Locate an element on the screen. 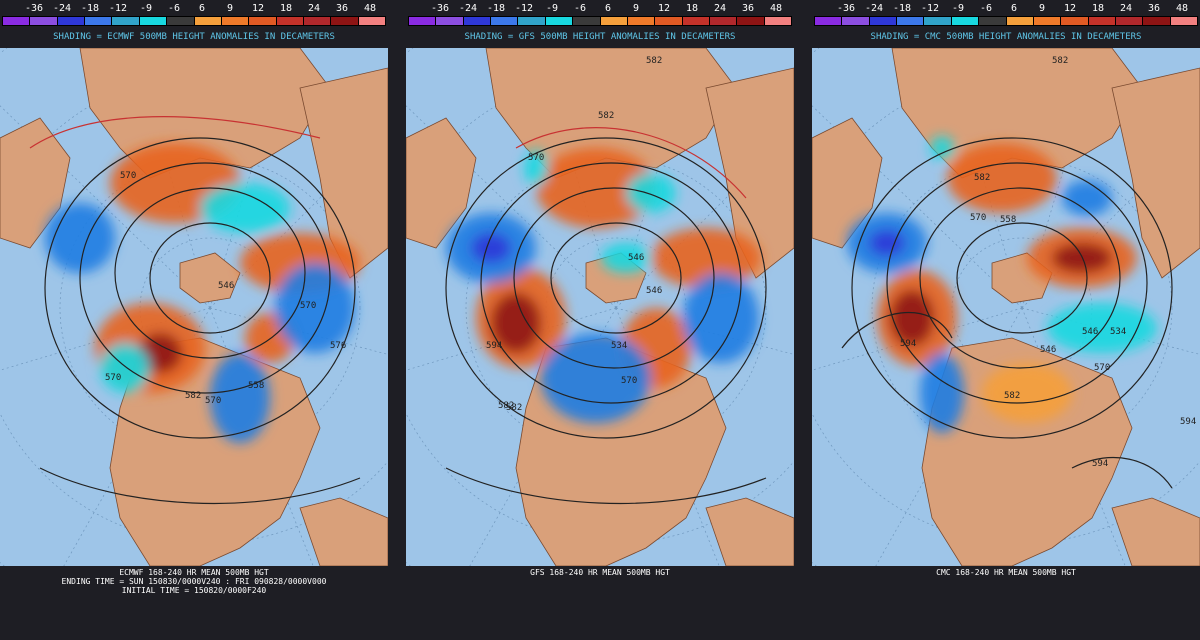 Image resolution: width=1200 pixels, height=640 pixels. footer-initial-time: INITIAL TIME = 150820/0000F240 is located at coordinates (194, 590).